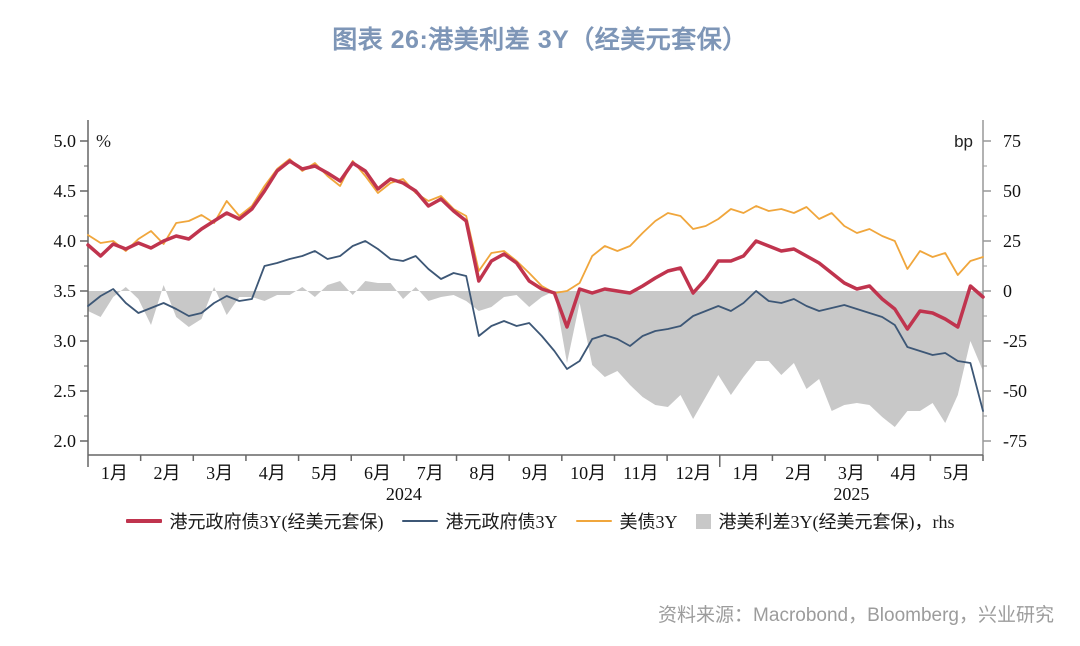 The image size is (1080, 646). What do you see at coordinates (65, 141) in the screenshot?
I see `left-axis-tick-label: 5.0` at bounding box center [65, 141].